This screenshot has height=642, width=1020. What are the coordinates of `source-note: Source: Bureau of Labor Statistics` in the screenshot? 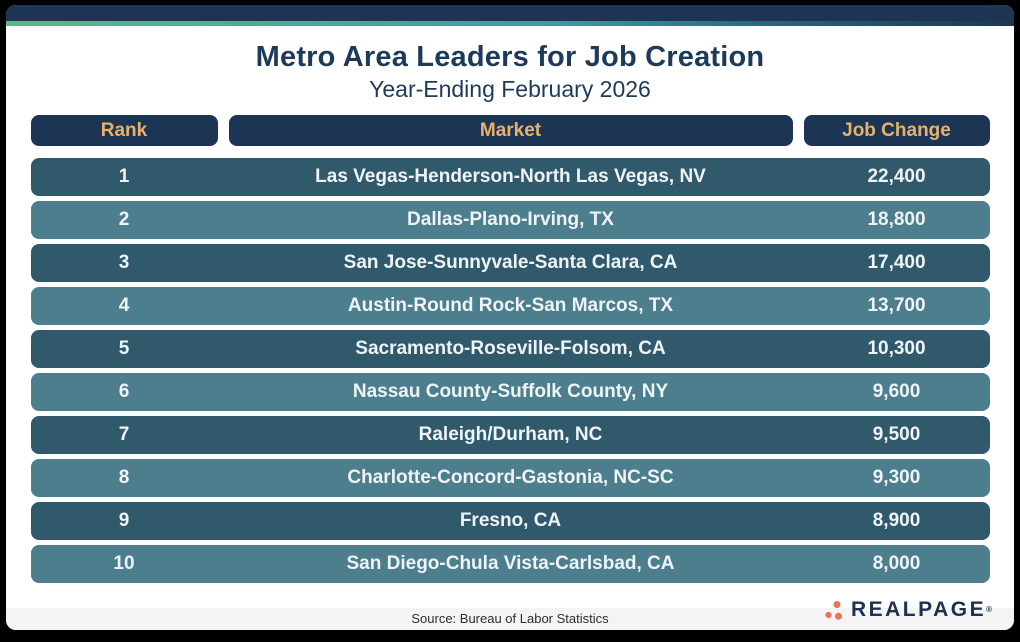 It's located at (510, 619).